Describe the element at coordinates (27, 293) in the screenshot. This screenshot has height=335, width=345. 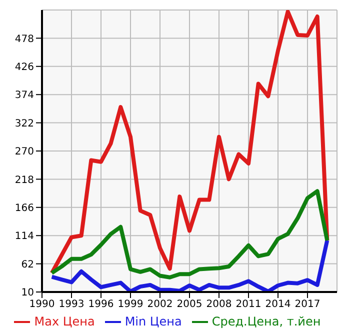
I see `y-tick-label: 10` at that location.